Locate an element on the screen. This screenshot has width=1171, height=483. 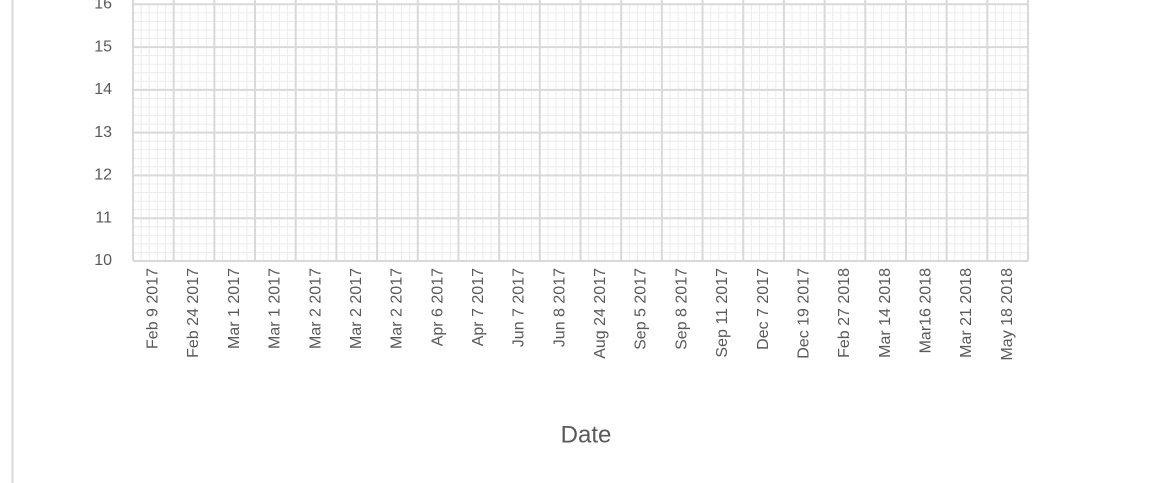
x-tick-label: Sep 11 2017 is located at coordinates (722, 313).